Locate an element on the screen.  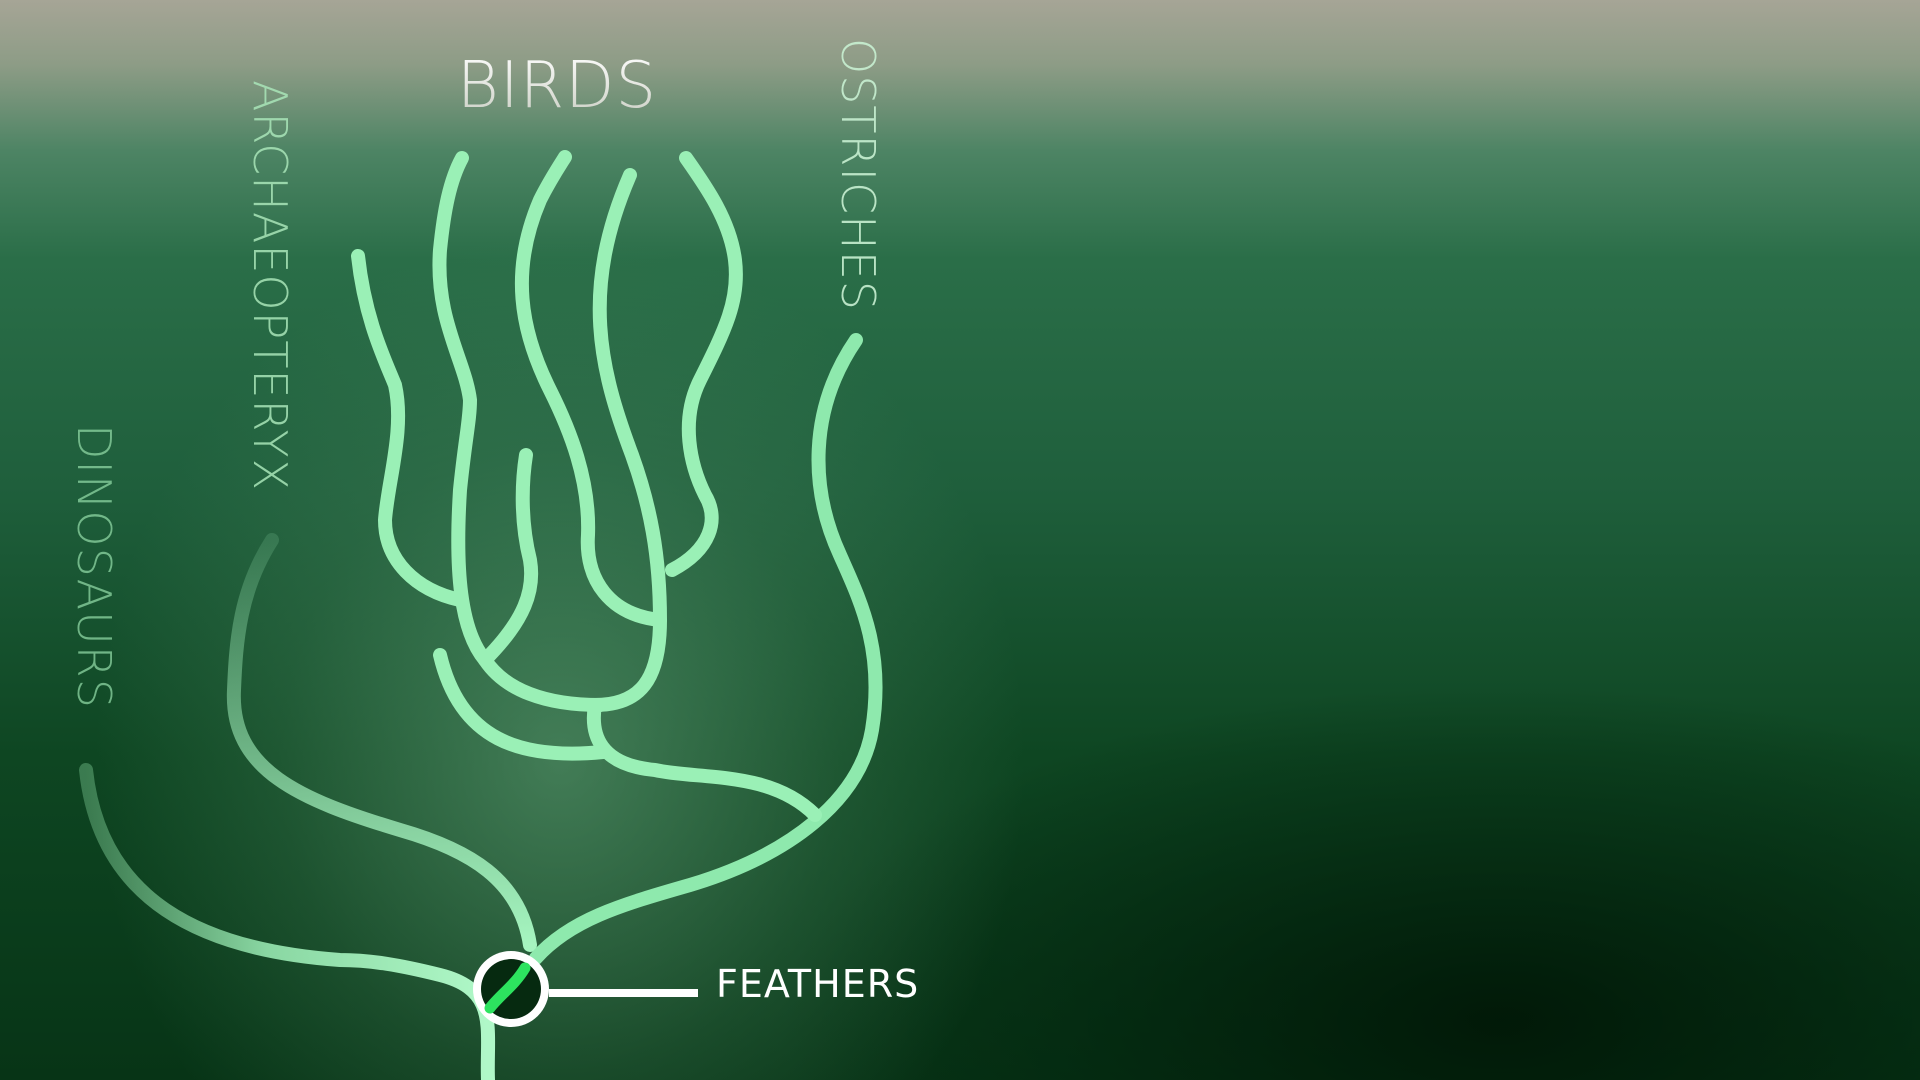
branch-dinosaurs is located at coordinates (287, 921).